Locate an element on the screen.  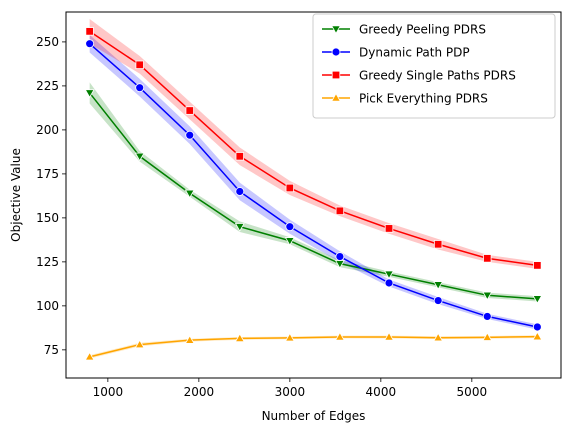
legend-label: Pick Everything PDRS is located at coordinates (423, 99).